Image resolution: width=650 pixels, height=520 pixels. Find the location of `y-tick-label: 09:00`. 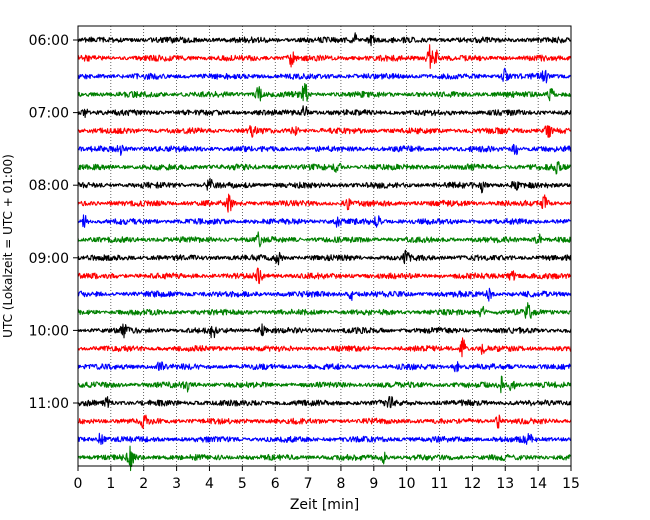

y-tick-label: 09:00 is located at coordinates (49, 259).